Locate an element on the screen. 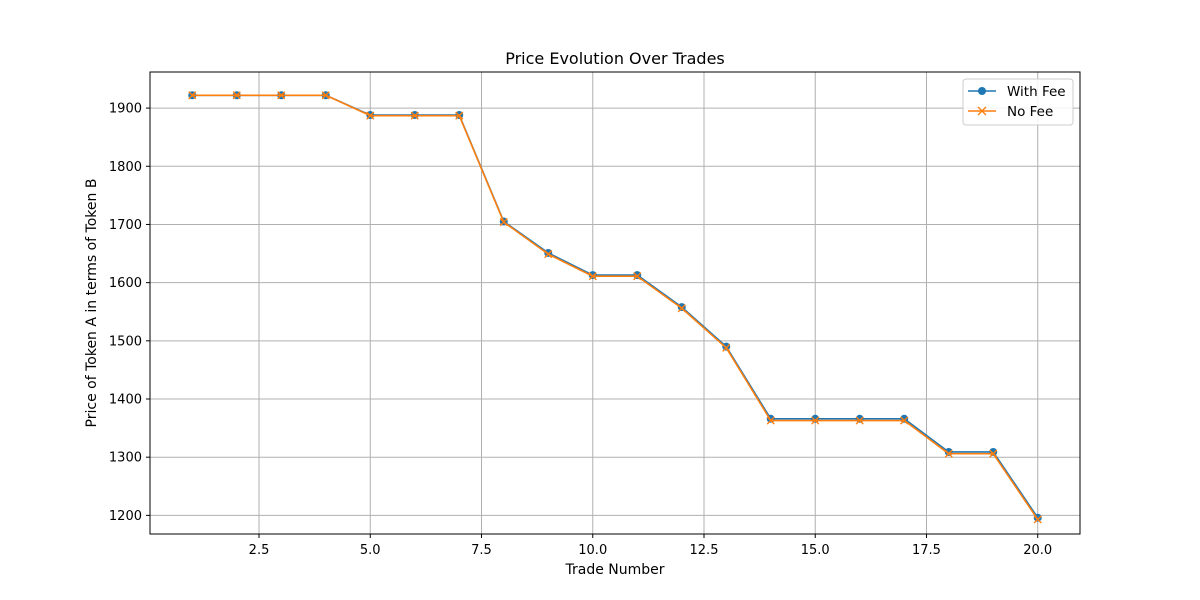 Image resolution: width=1200 pixels, height=600 pixels. legend-with-fee-label: With Fee is located at coordinates (1036, 92).